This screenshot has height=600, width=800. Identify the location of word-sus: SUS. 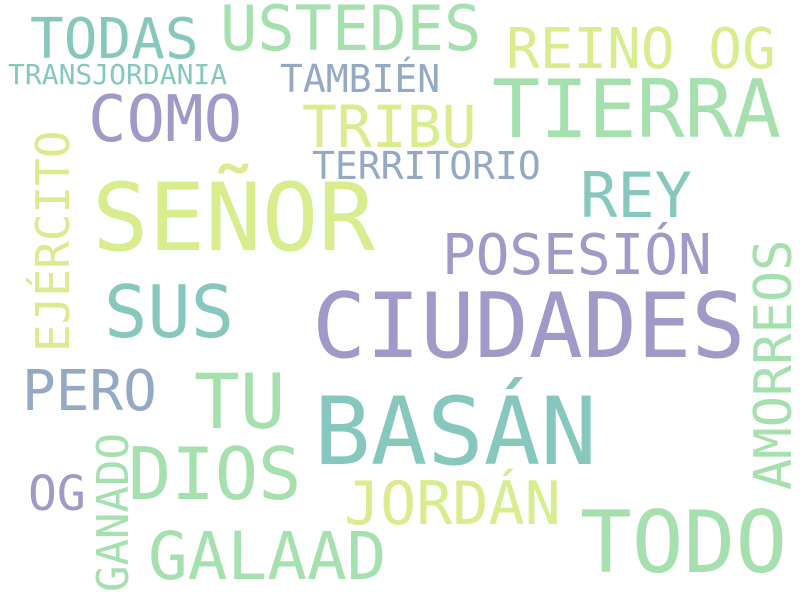
(169, 312).